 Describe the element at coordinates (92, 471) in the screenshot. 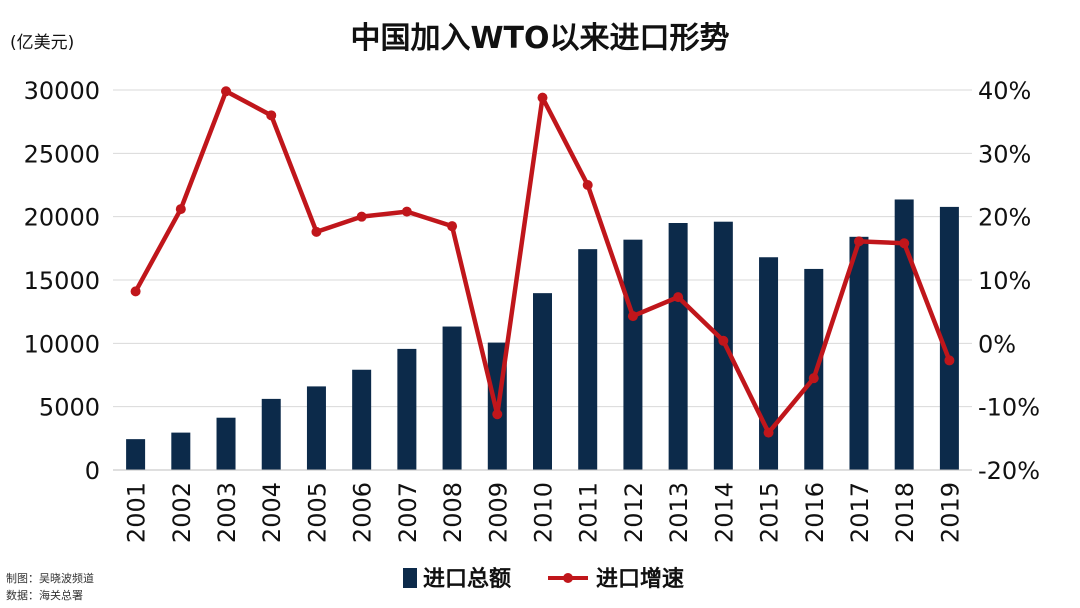

I see `left-axis-tick-label: 0` at that location.